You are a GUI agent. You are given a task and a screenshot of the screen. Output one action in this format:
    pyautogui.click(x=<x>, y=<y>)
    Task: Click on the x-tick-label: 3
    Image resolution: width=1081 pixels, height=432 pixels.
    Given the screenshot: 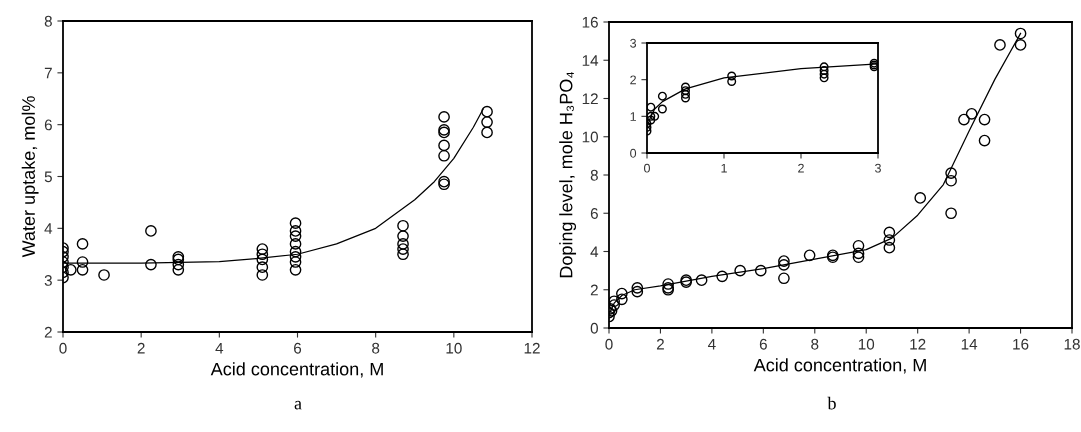 What is the action you would take?
    pyautogui.click(x=878, y=168)
    